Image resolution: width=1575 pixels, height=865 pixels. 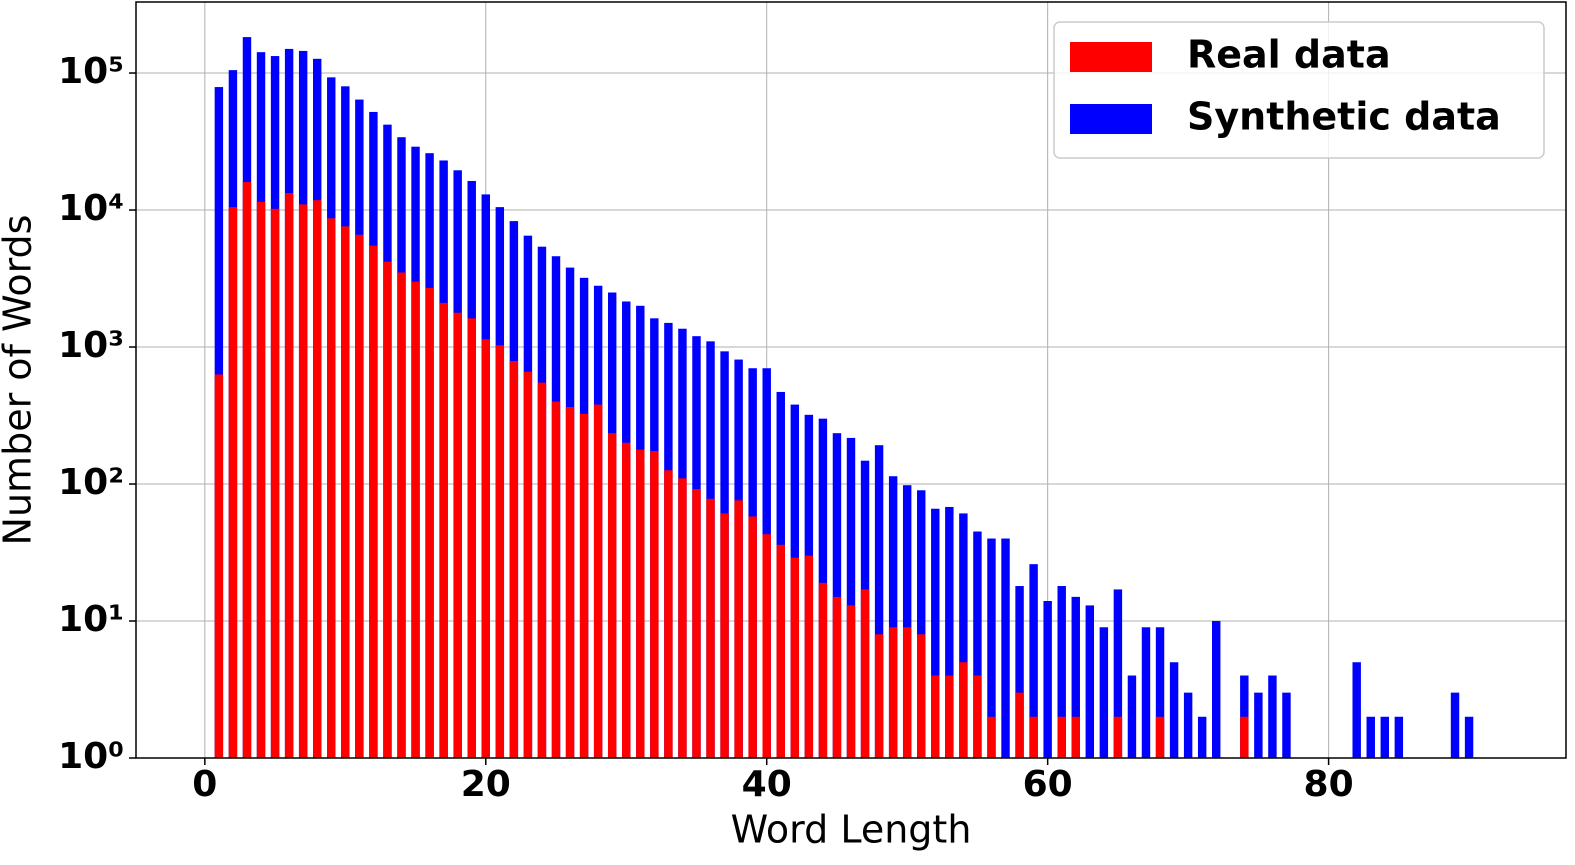 I want to click on legend-label: Real data, so click(x=1289, y=55).